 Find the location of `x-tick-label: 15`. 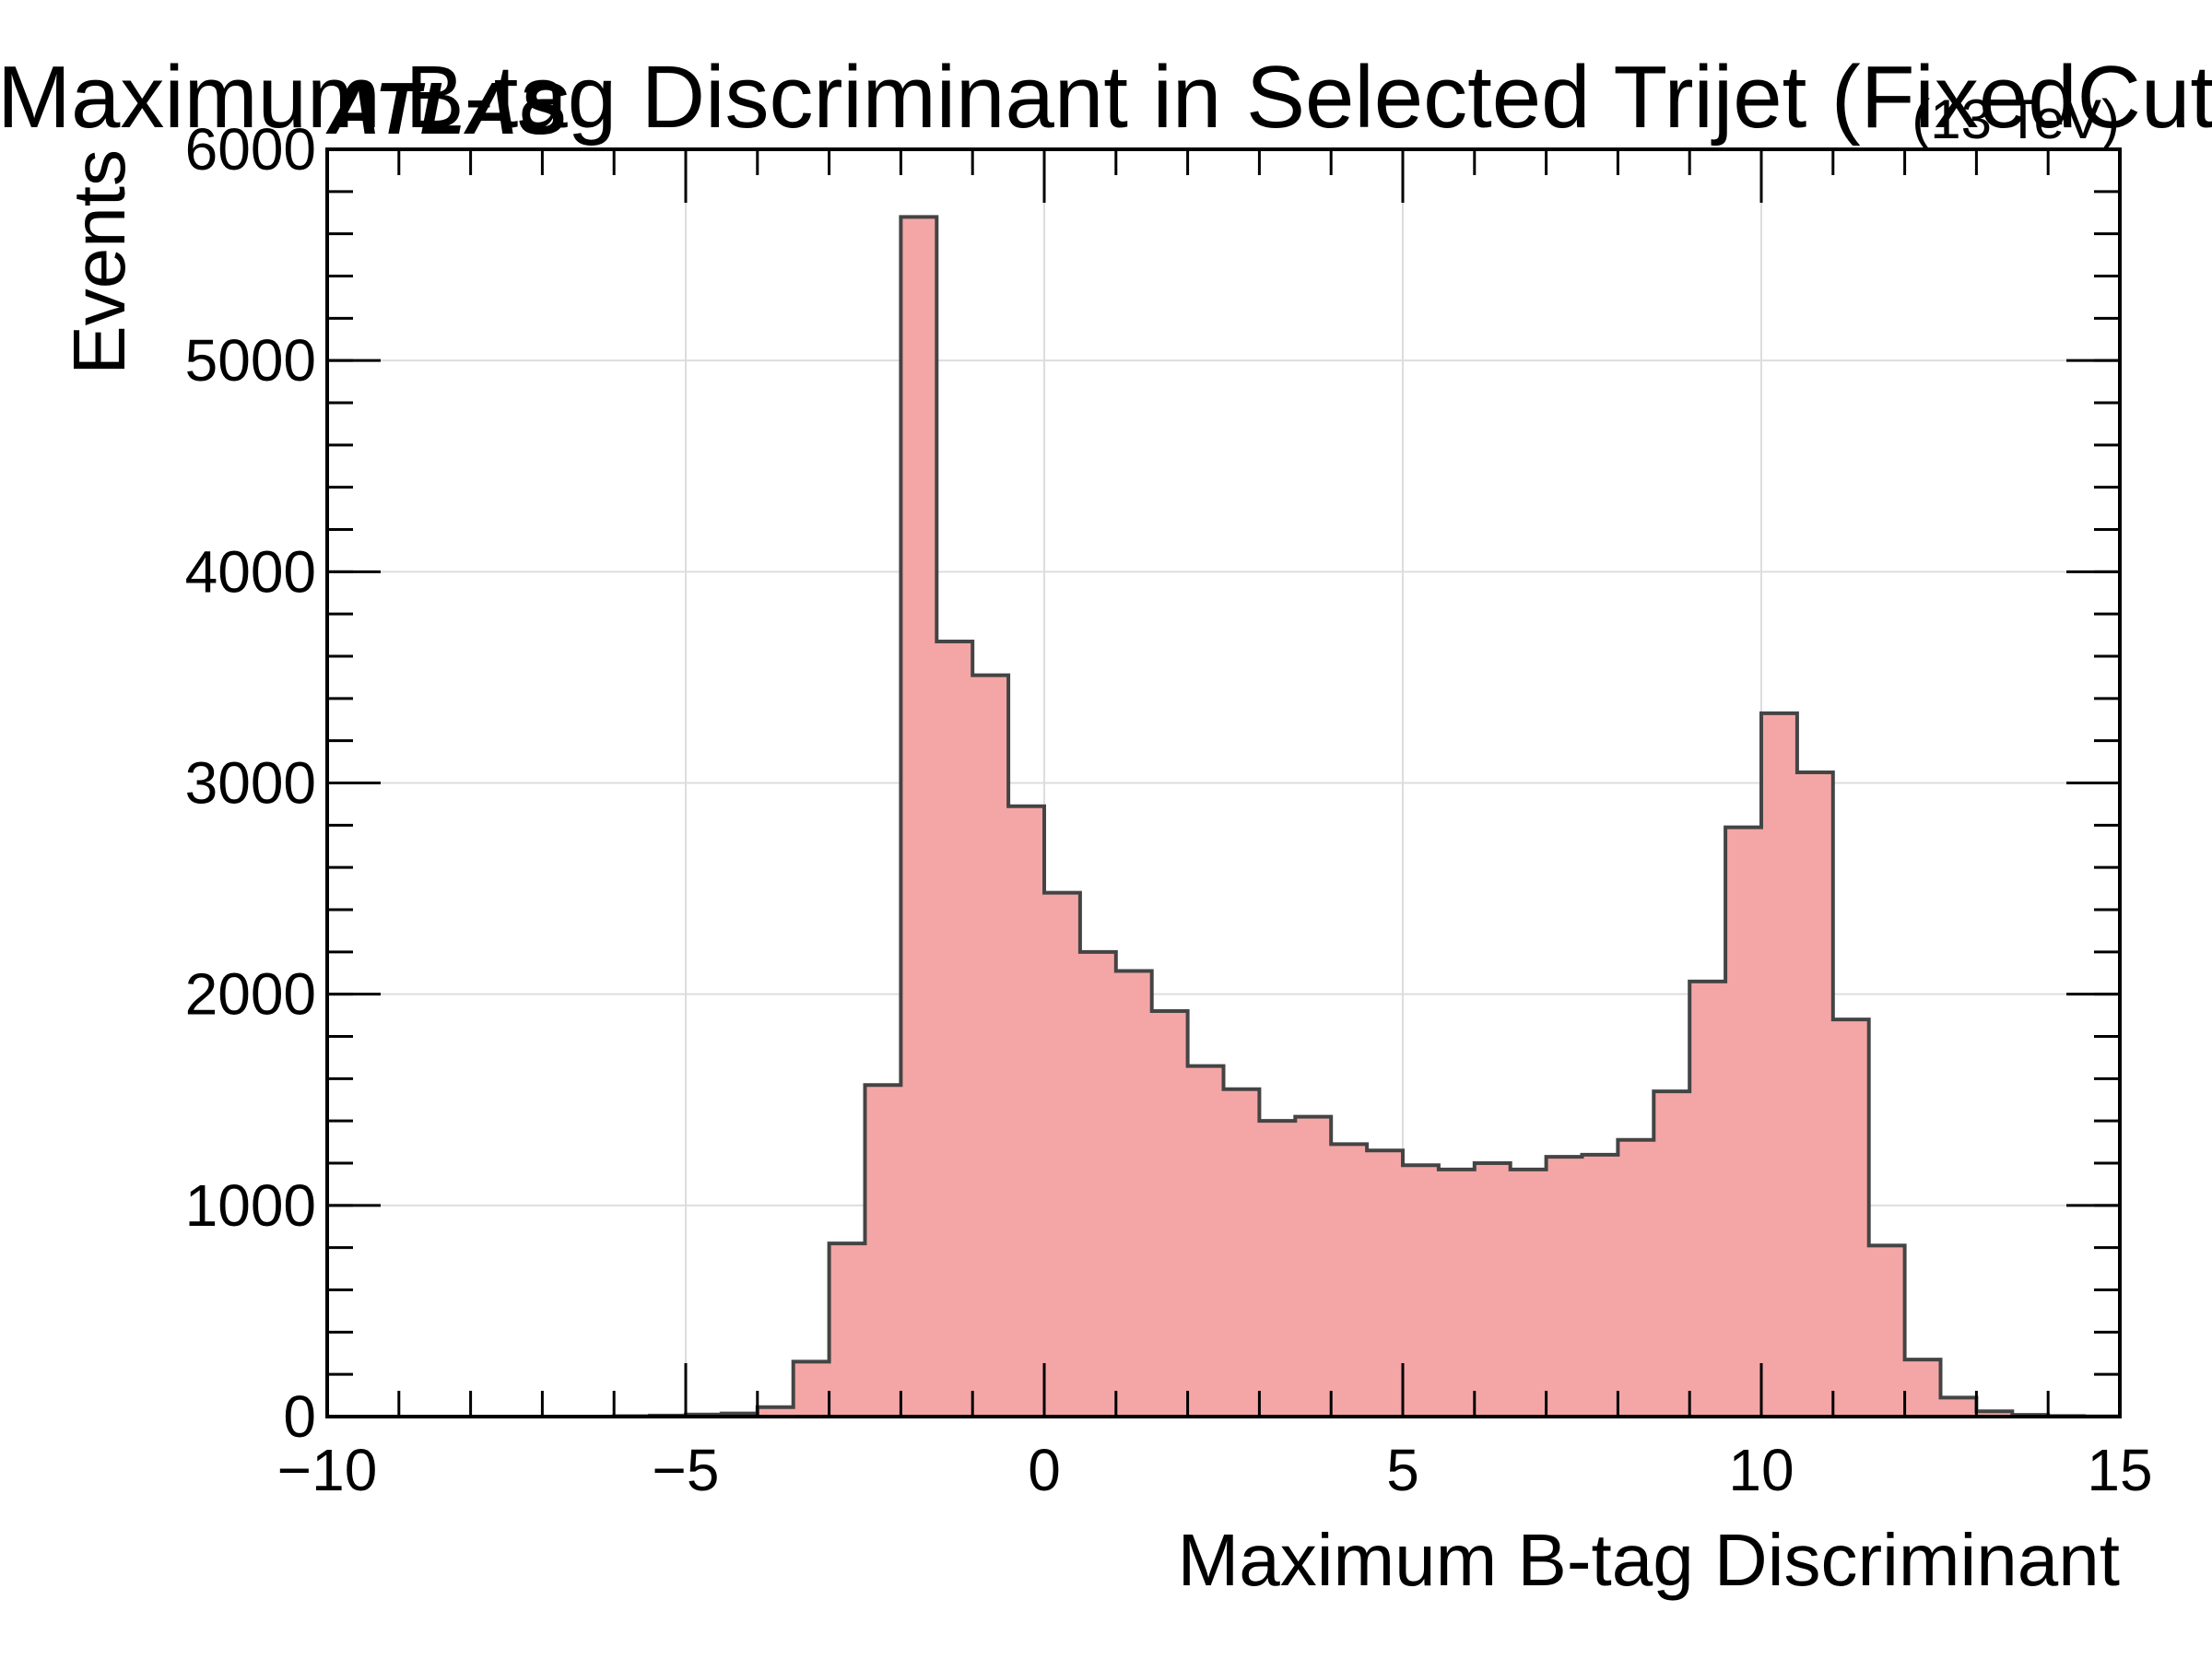

x-tick-label: 15 is located at coordinates (2119, 1470).